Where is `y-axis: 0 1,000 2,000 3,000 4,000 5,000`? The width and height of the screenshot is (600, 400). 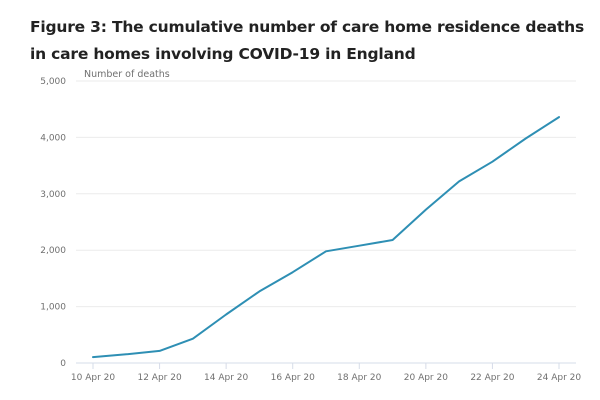
y-axis: 0 1,000 2,000 3,000 4,000 5,000 is located at coordinates (53, 223).